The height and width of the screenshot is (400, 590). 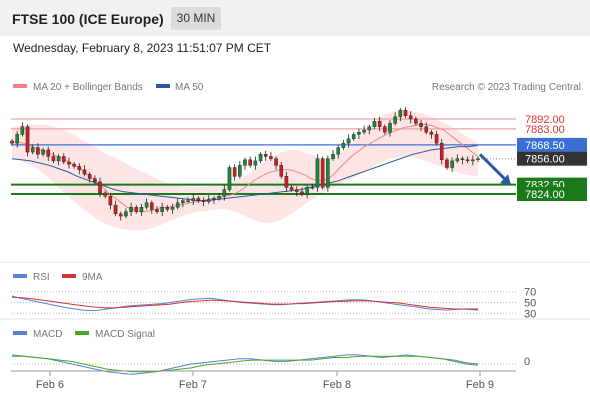 I want to click on x-axis: Feb 6 Feb 7 Feb 8 Feb 9, so click(x=265, y=381).